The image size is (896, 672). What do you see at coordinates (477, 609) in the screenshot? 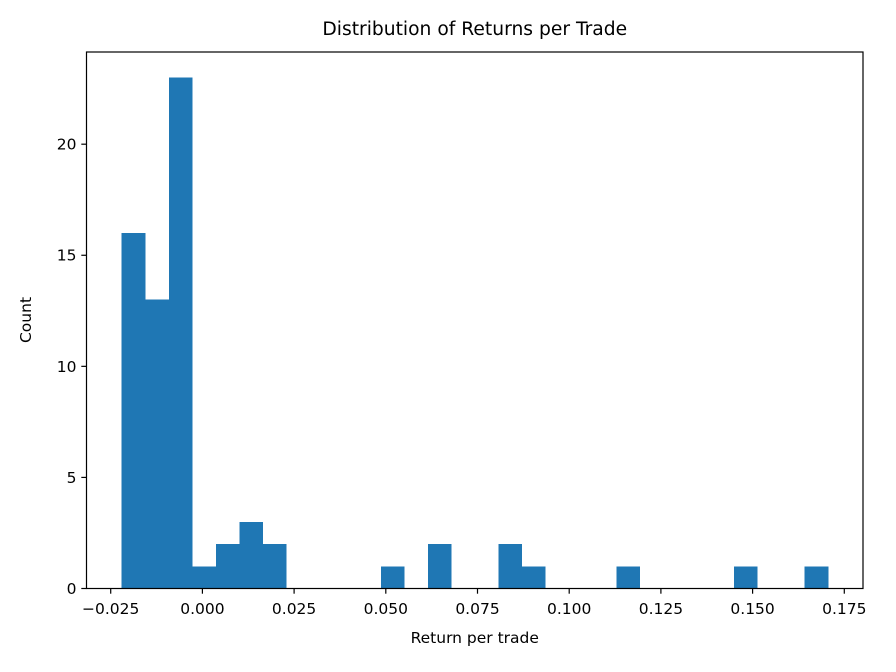
I see `x-tick-label: 0.075` at bounding box center [477, 609].